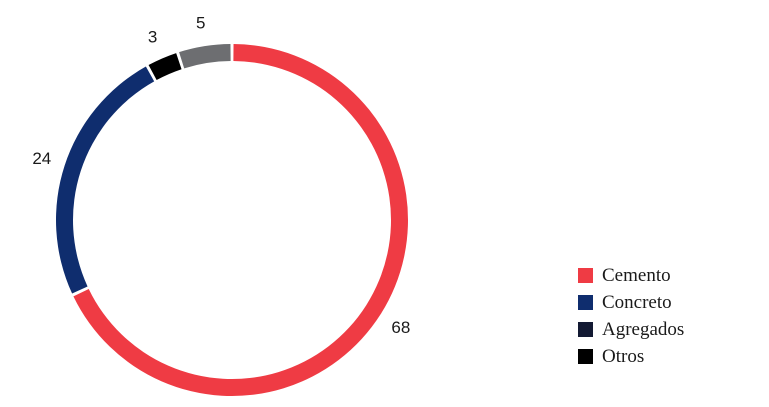  Describe the element at coordinates (585, 356) in the screenshot. I see `legend-swatch-otros` at that location.